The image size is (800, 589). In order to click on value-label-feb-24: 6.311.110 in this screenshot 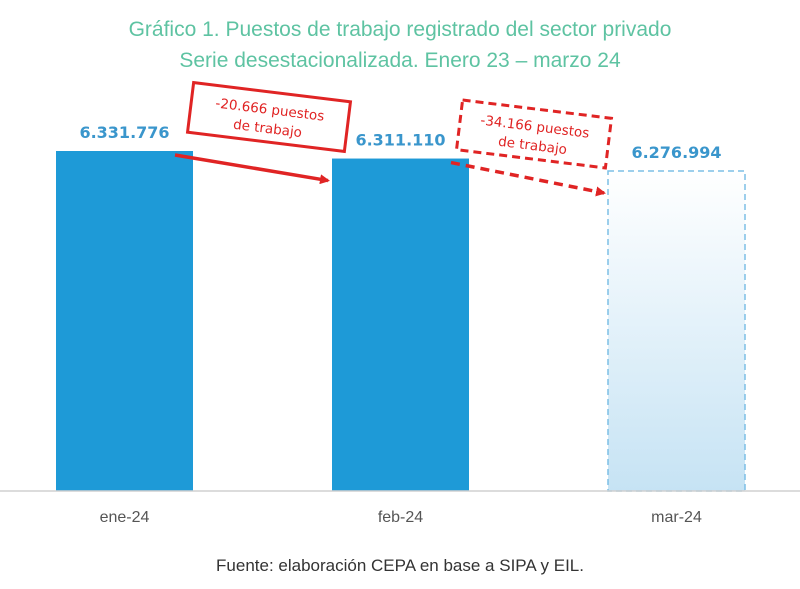, I will do `click(400, 140)`.